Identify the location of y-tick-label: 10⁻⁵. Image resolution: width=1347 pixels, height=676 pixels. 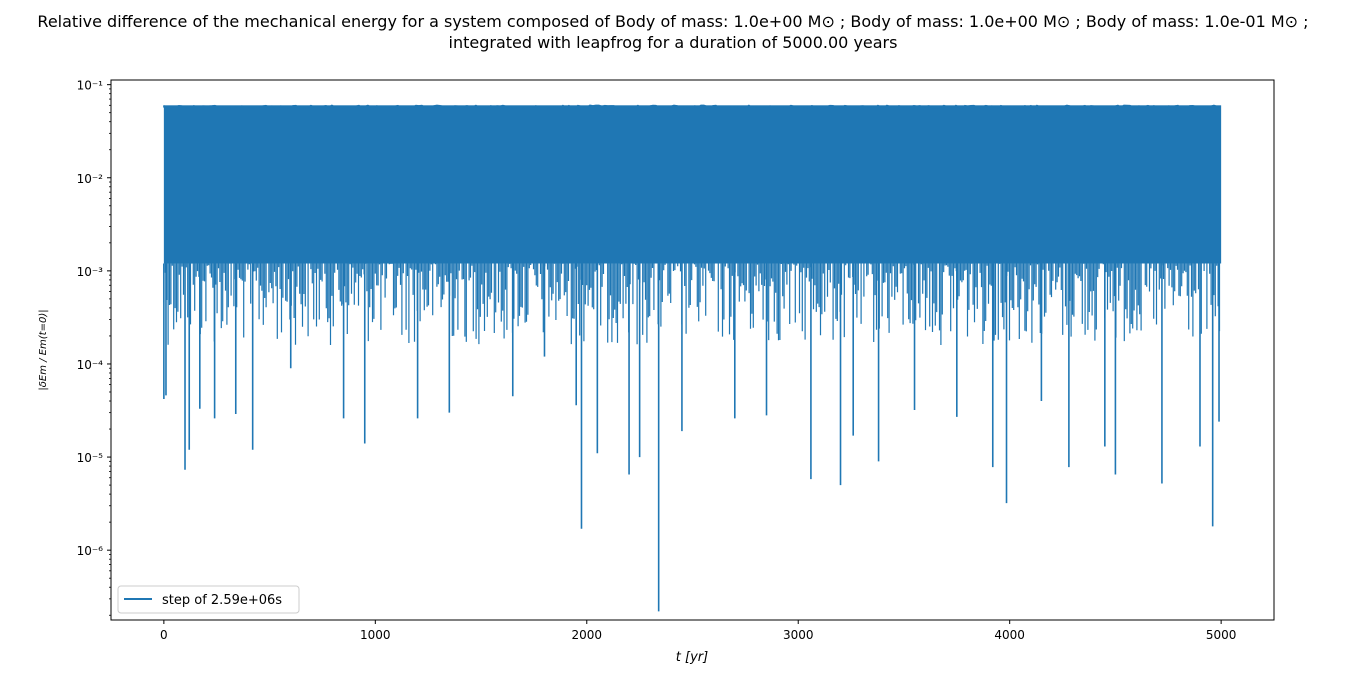
(90, 458).